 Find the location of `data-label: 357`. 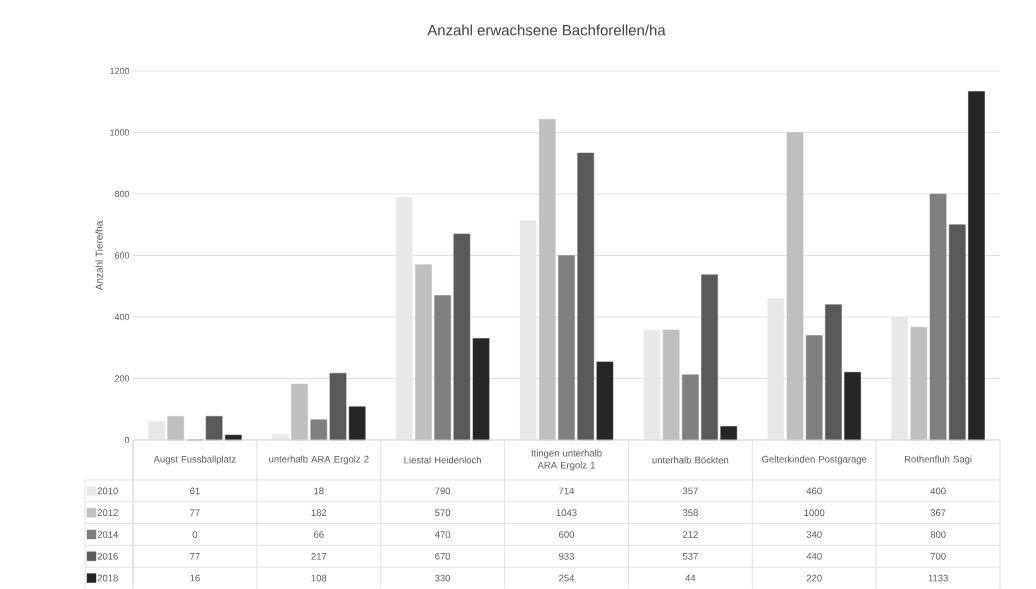

data-label: 357 is located at coordinates (690, 491).